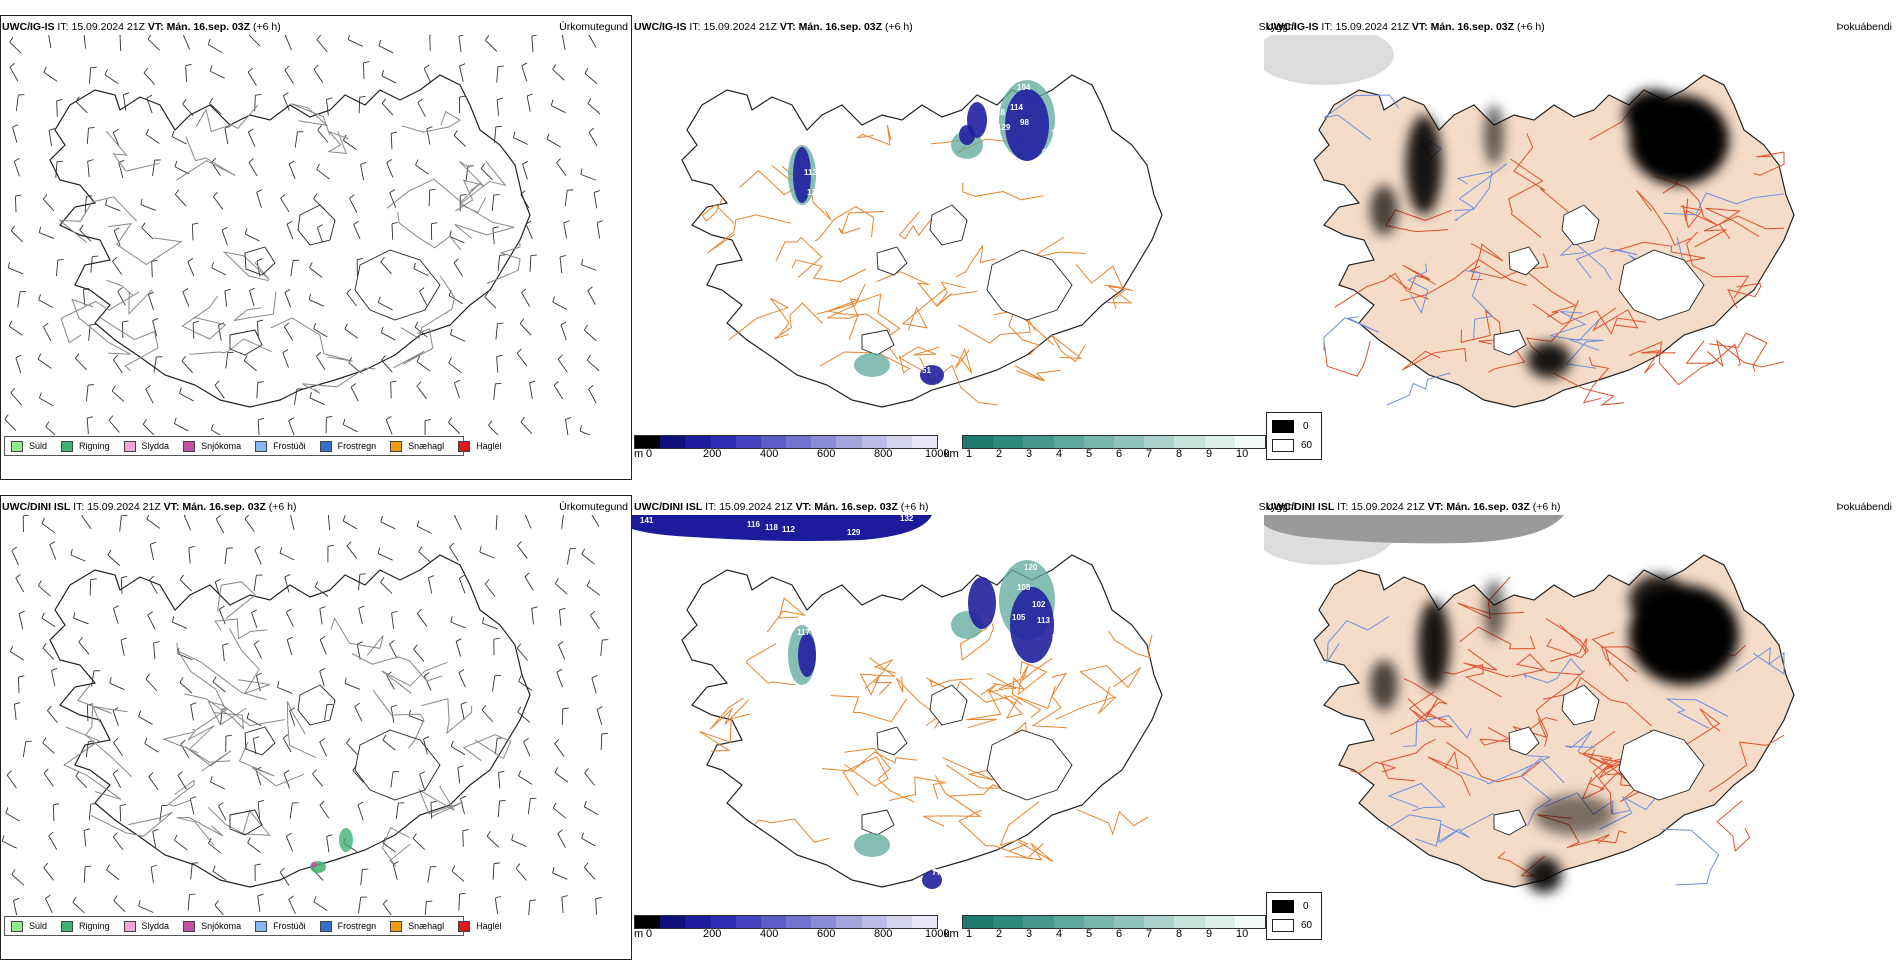  Describe the element at coordinates (771, 527) in the screenshot. I see `cloud-base-label: 118` at that location.